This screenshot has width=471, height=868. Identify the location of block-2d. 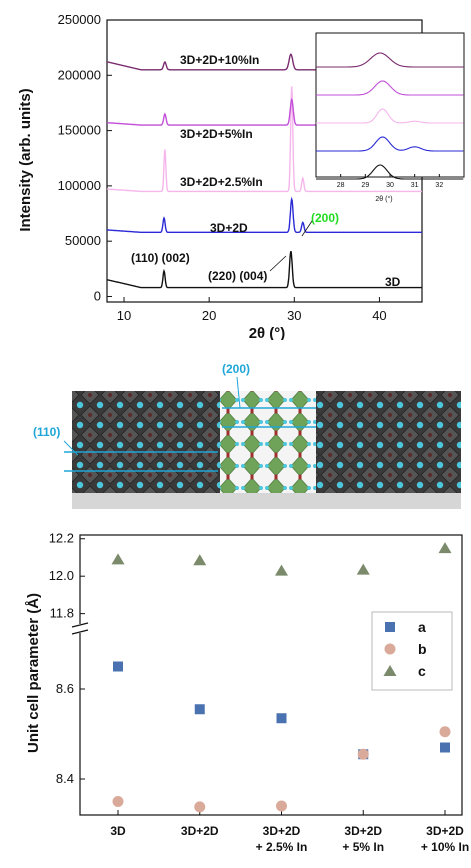
(268, 442).